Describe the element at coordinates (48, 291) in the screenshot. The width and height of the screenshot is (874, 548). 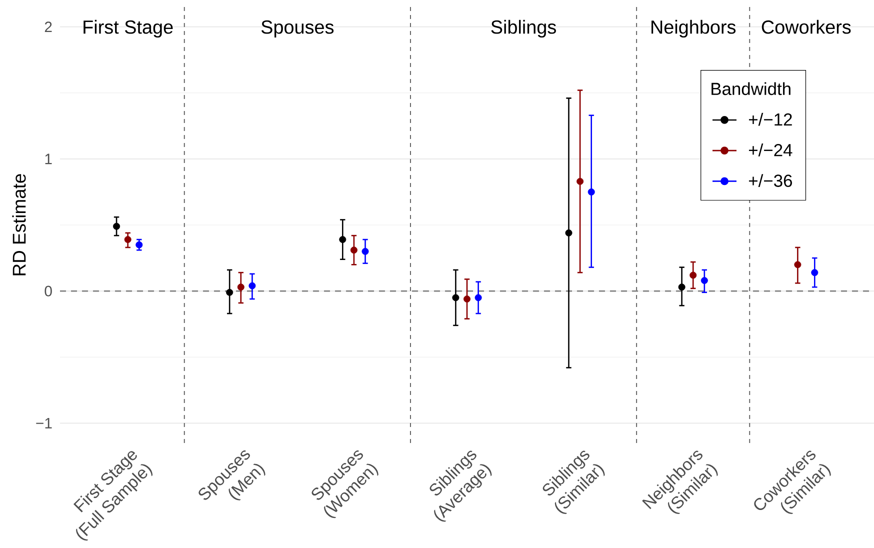
I see `y-tick-label: 0` at that location.